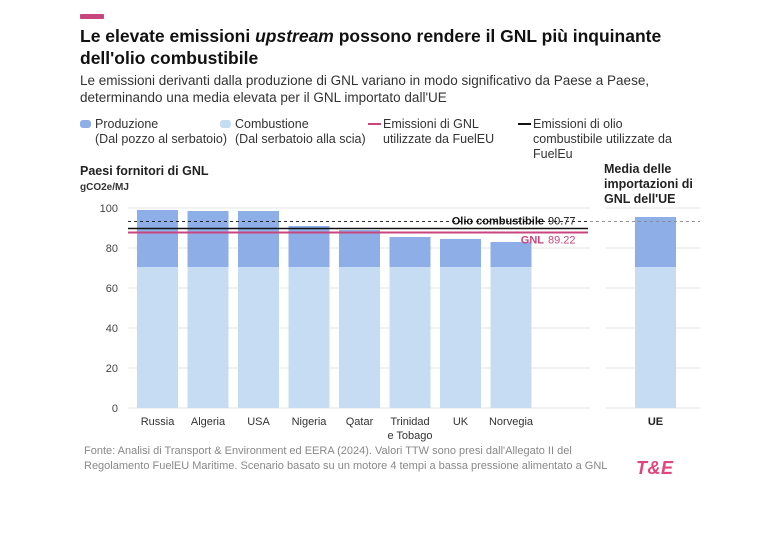  Describe the element at coordinates (498, 221) in the screenshot. I see `oil-line-label: Olio combustibile` at that location.